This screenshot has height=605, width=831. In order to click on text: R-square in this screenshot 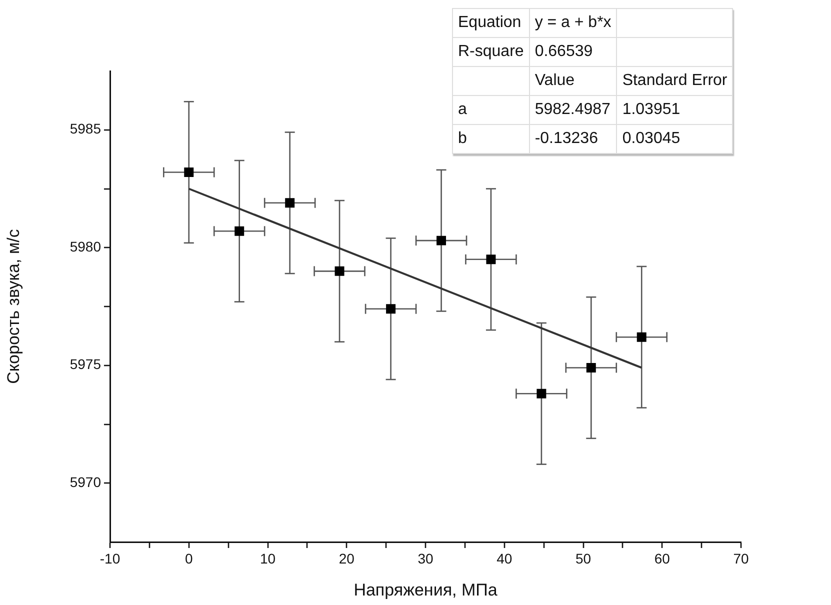, I will do `click(491, 52)`.